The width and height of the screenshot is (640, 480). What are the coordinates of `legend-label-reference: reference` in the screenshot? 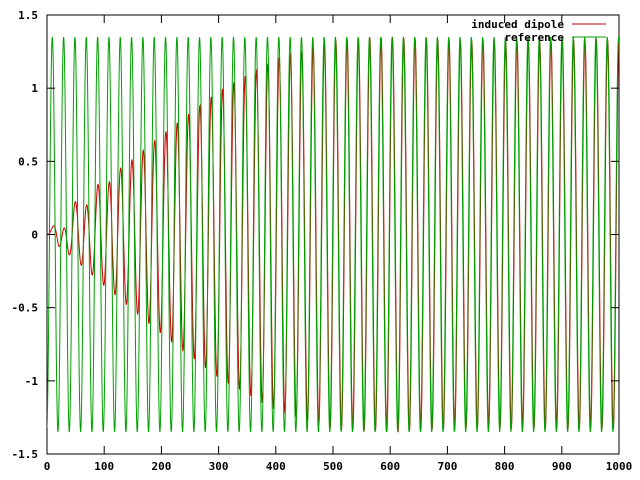 It's located at (534, 37).